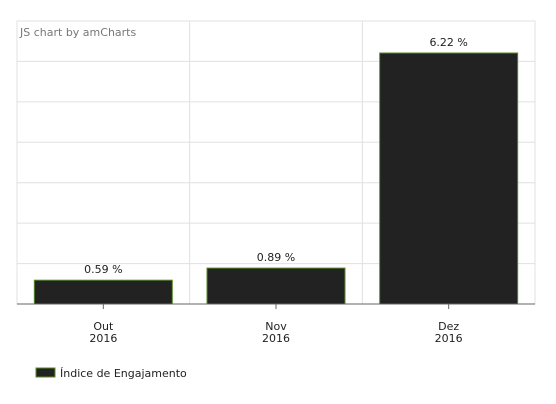 The height and width of the screenshot is (404, 556). What do you see at coordinates (103, 326) in the screenshot?
I see `x-tick-label: Out` at bounding box center [103, 326].